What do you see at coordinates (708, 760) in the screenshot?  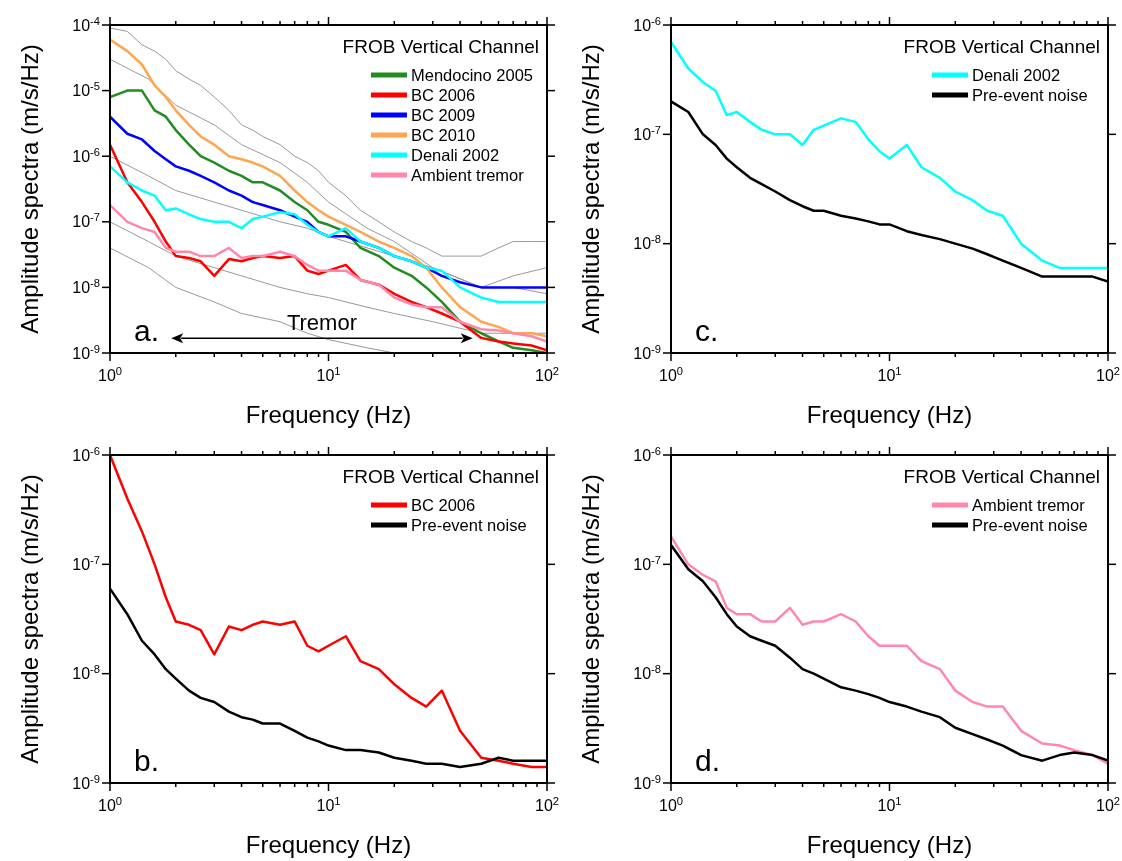 I see `annotation: d.` at bounding box center [708, 760].